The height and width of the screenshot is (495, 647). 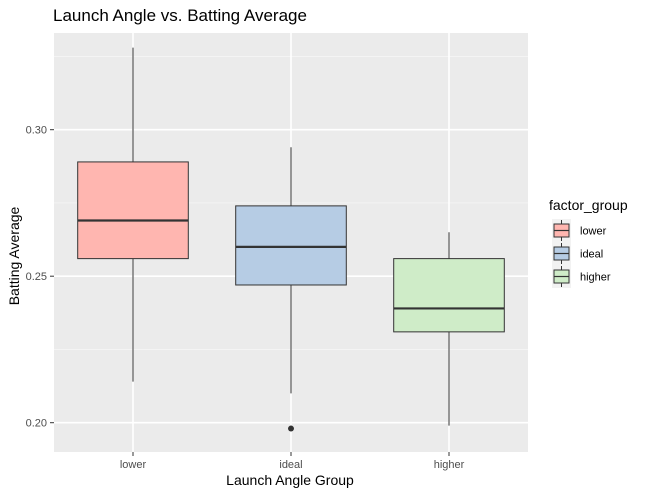 I want to click on box-higher, so click(x=449, y=329).